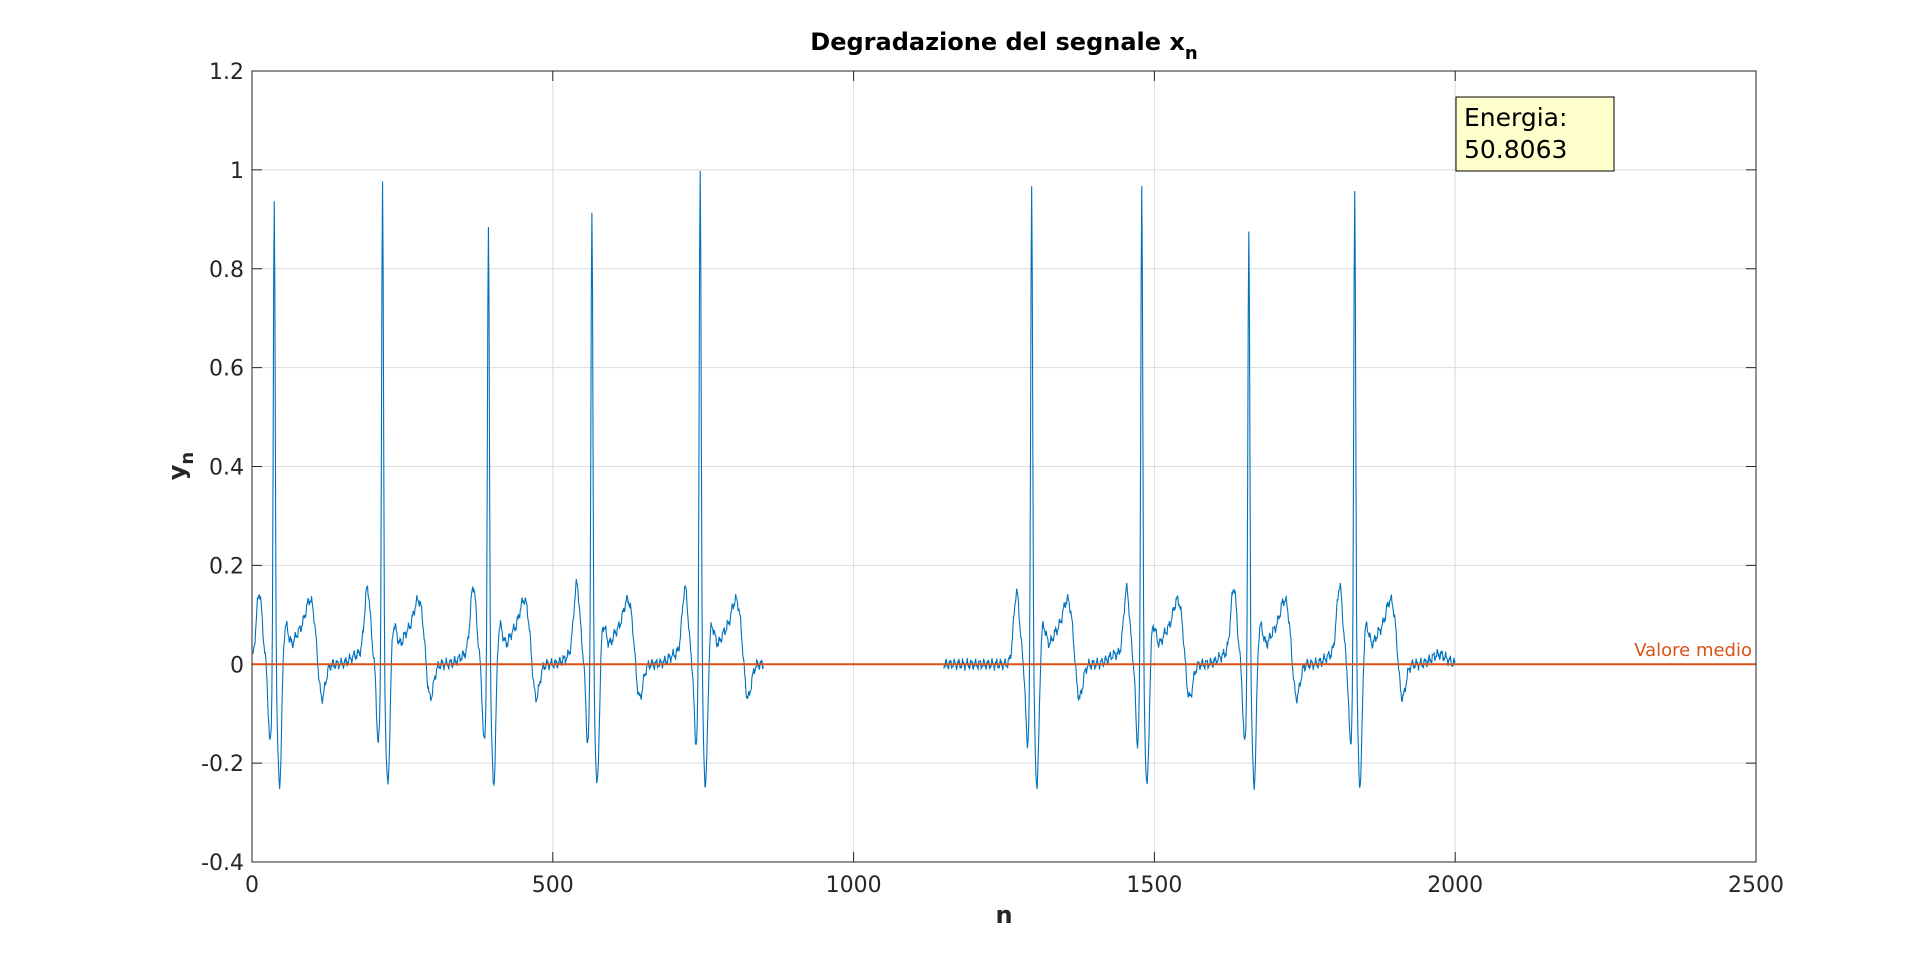 This screenshot has width=1920, height=957. I want to click on y-tick-label: 1, so click(237, 171).